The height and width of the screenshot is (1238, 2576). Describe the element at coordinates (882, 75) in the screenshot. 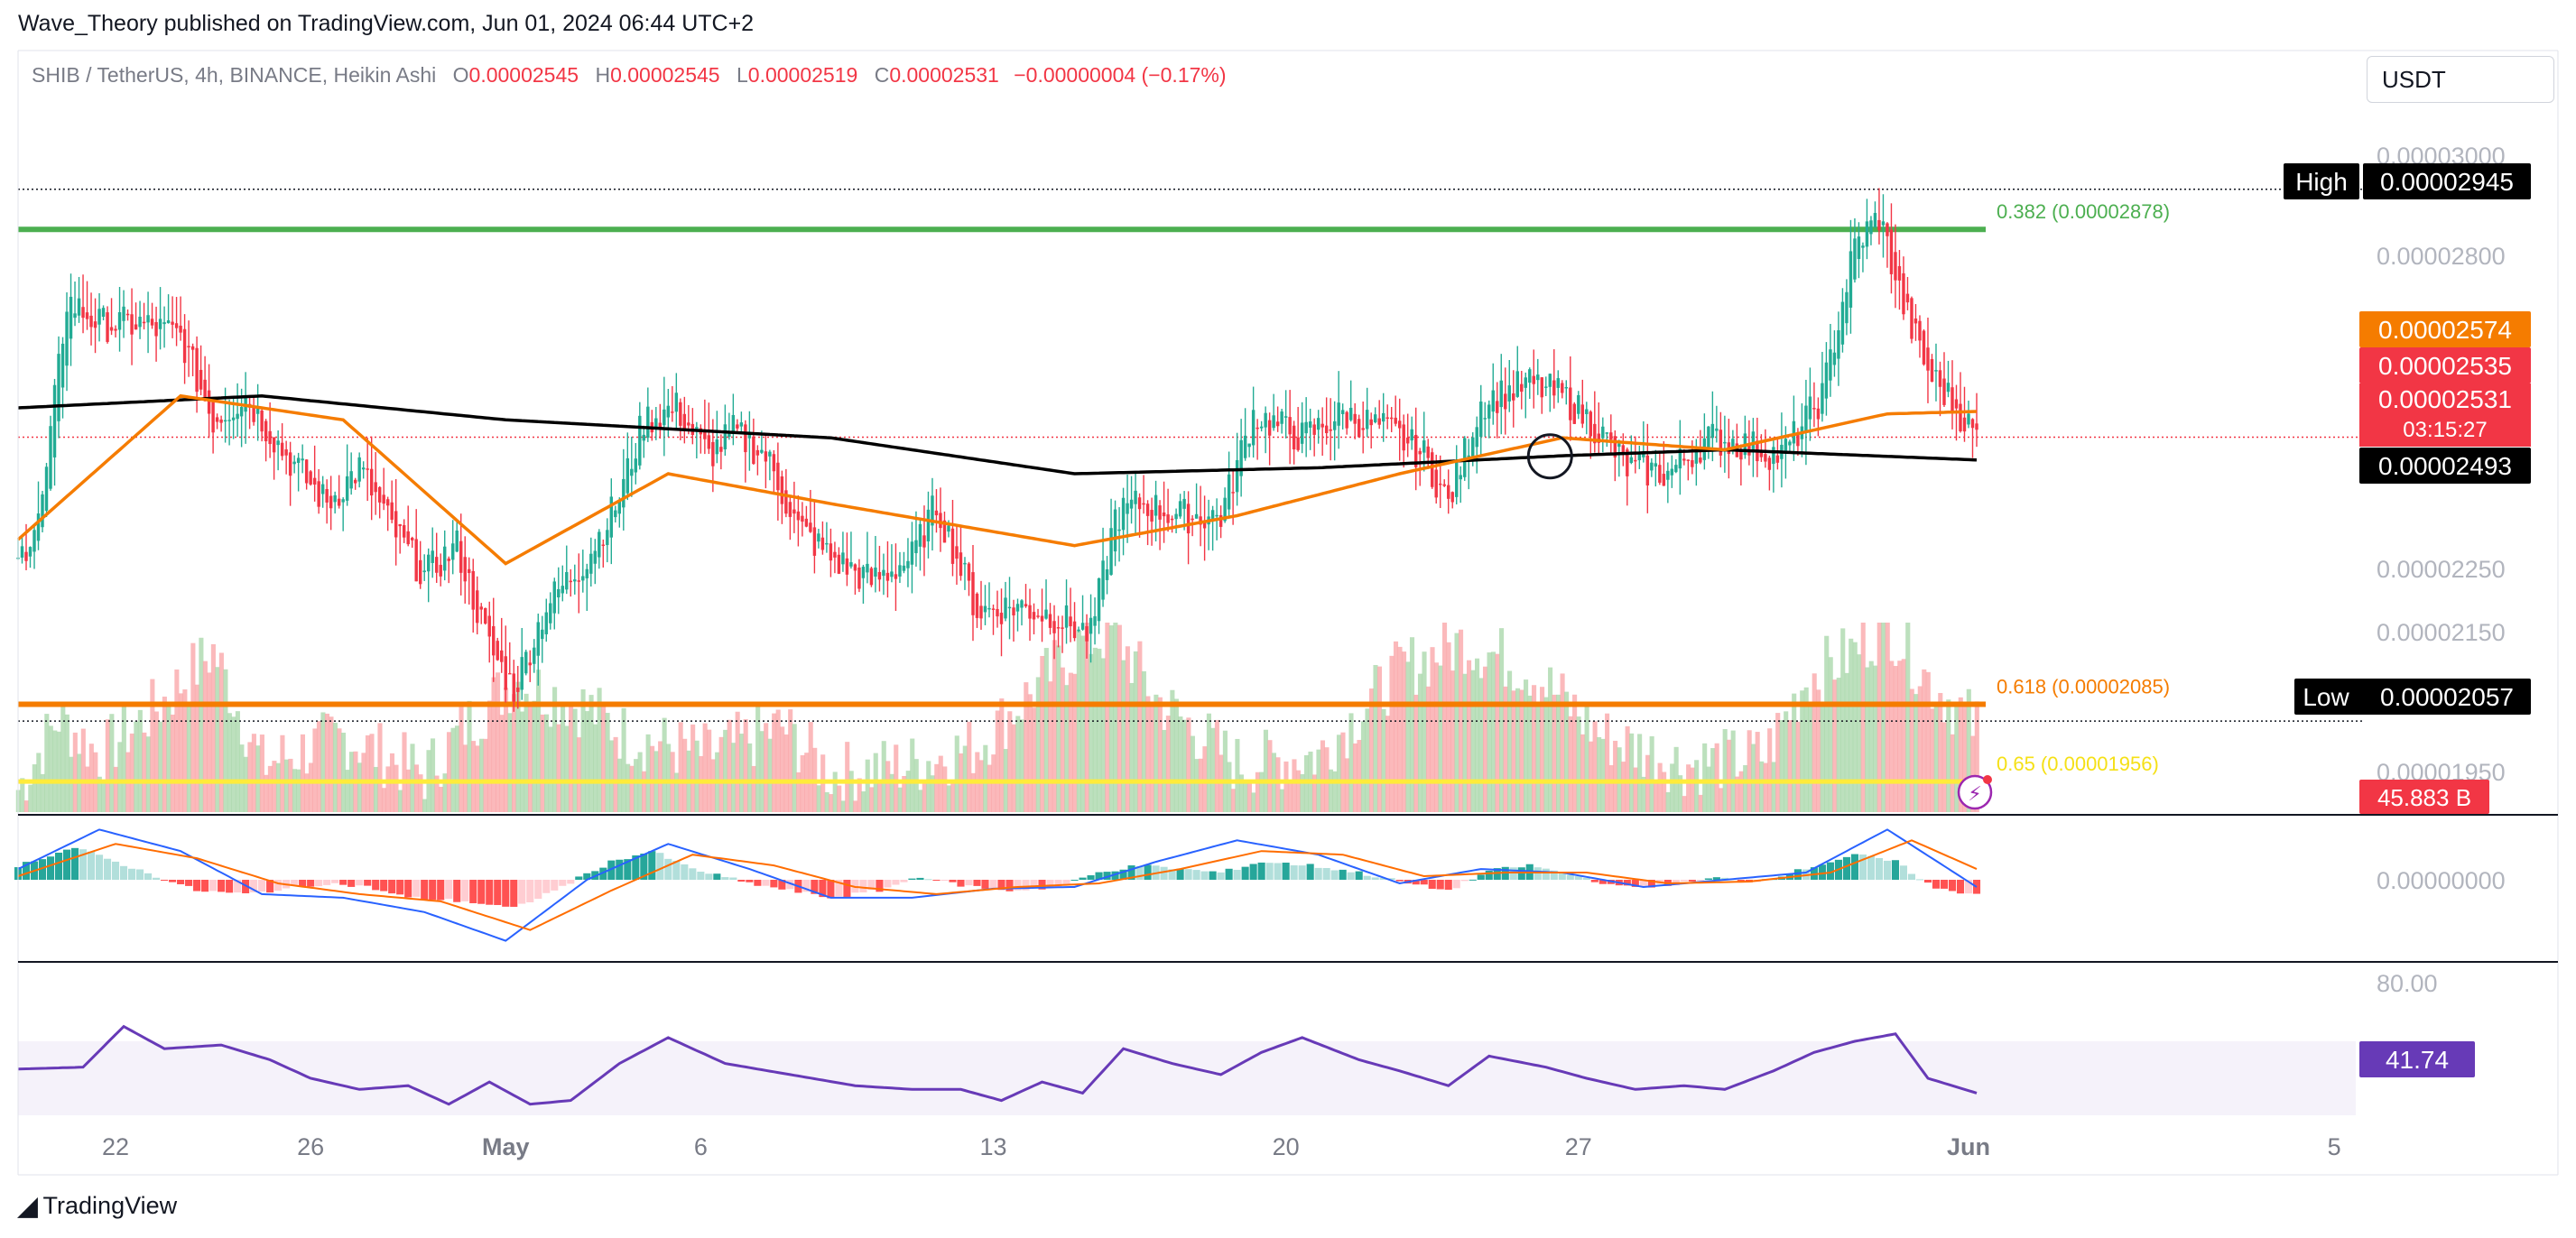

I see `close-label: C` at that location.